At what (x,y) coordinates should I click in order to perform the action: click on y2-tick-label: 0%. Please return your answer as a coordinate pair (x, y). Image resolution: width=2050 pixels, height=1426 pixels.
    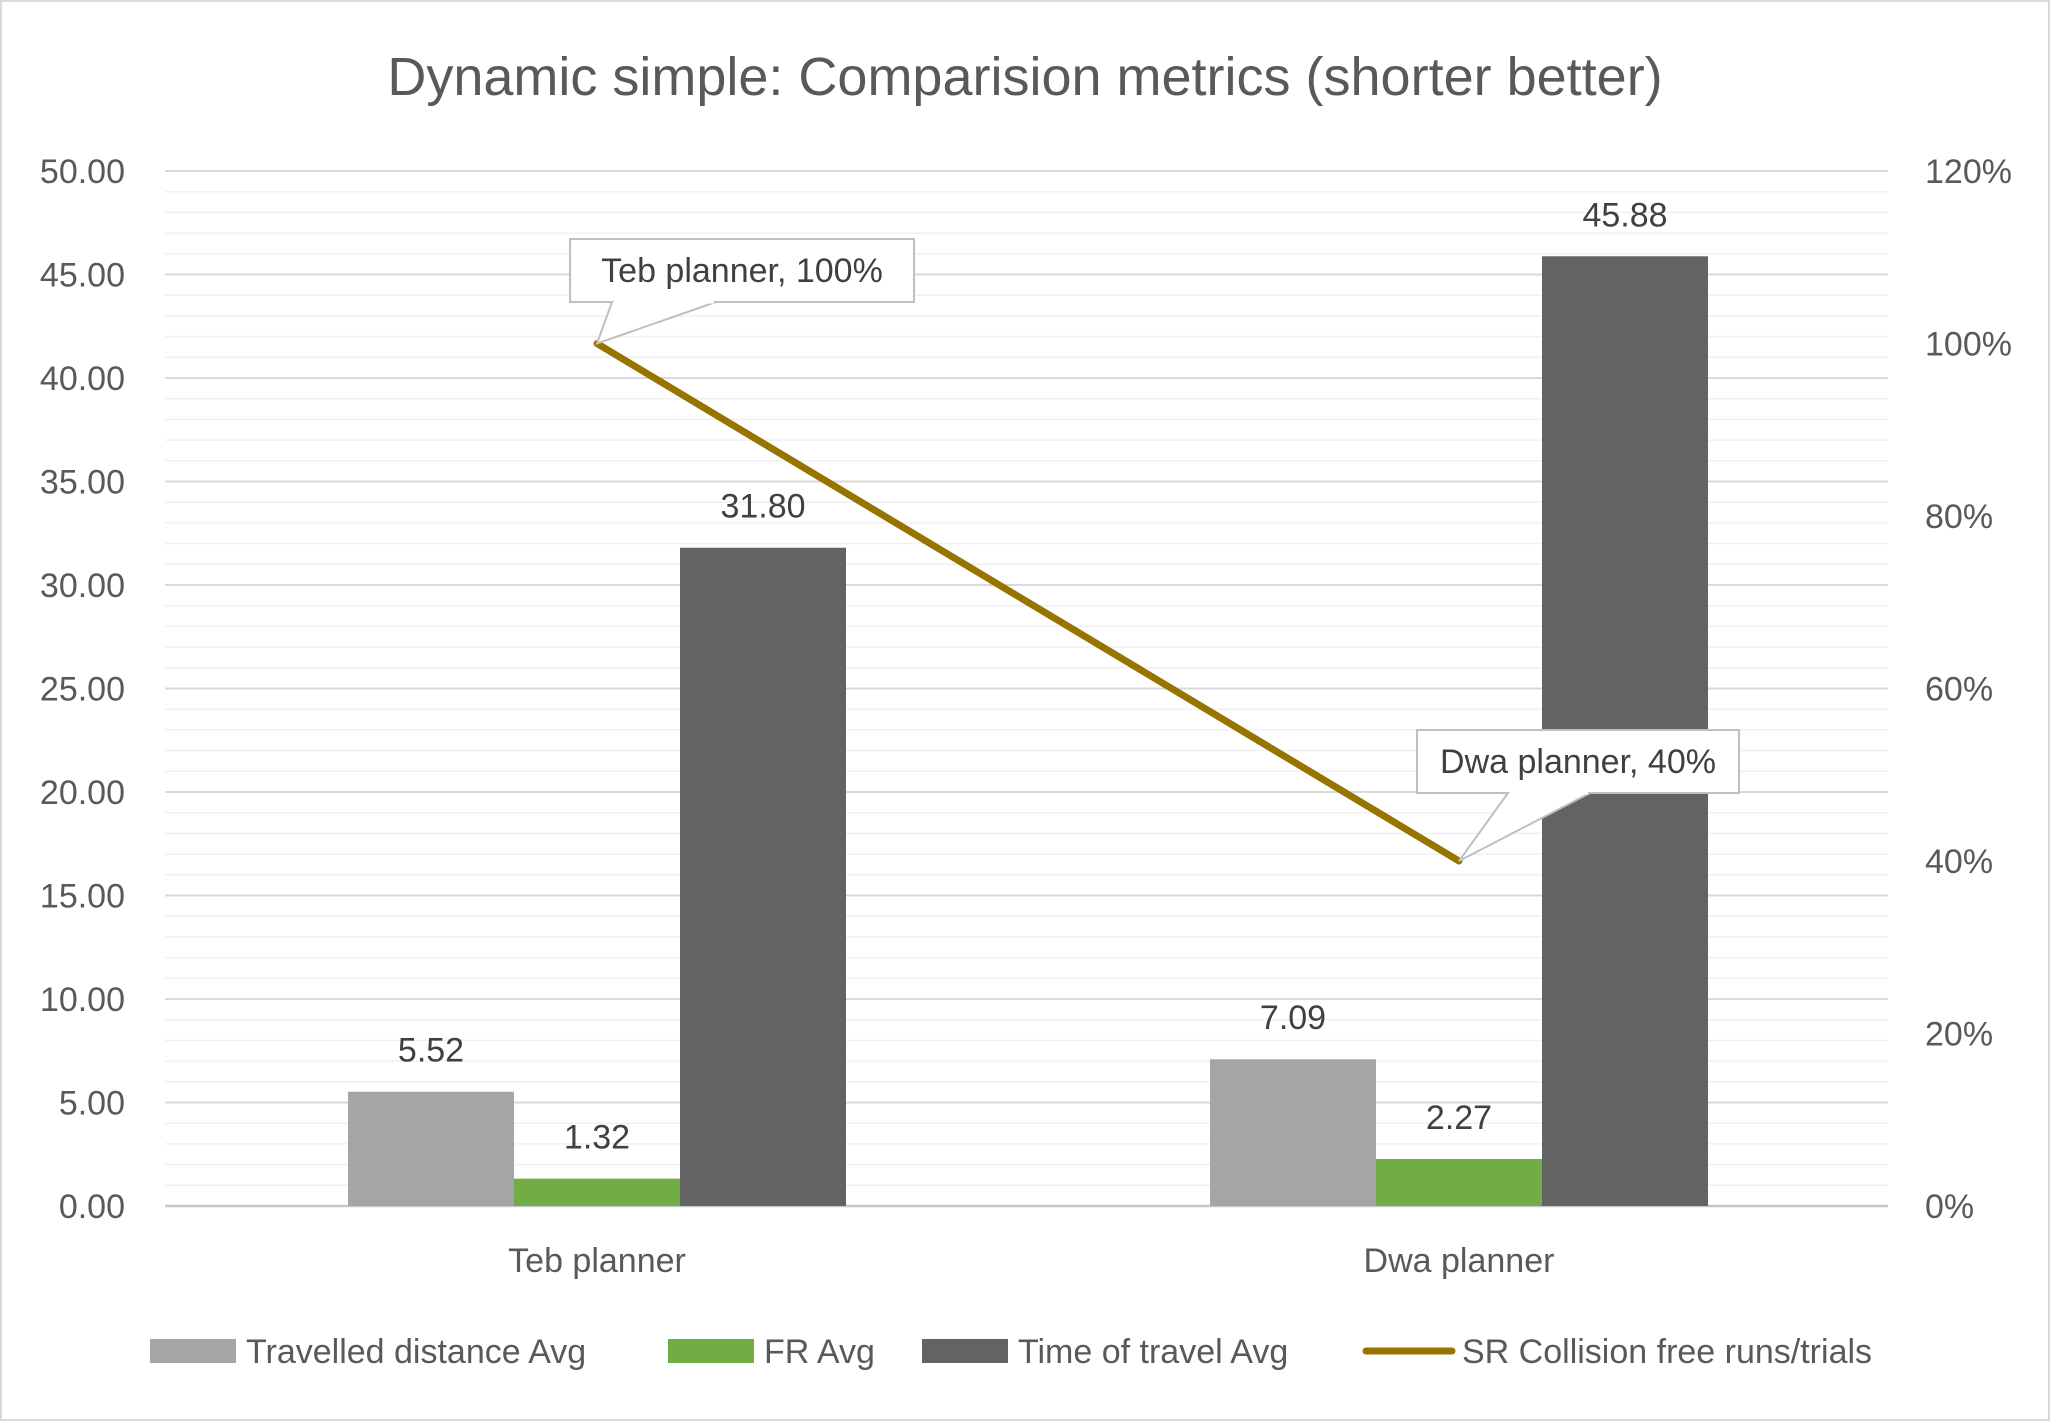
    Looking at the image, I should click on (1949, 1207).